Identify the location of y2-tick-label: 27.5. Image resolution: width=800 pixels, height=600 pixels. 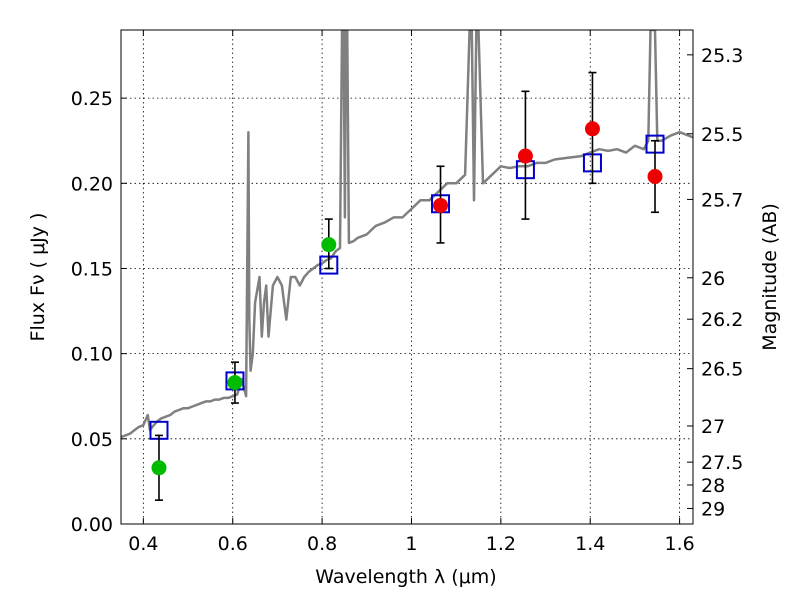
(722, 463).